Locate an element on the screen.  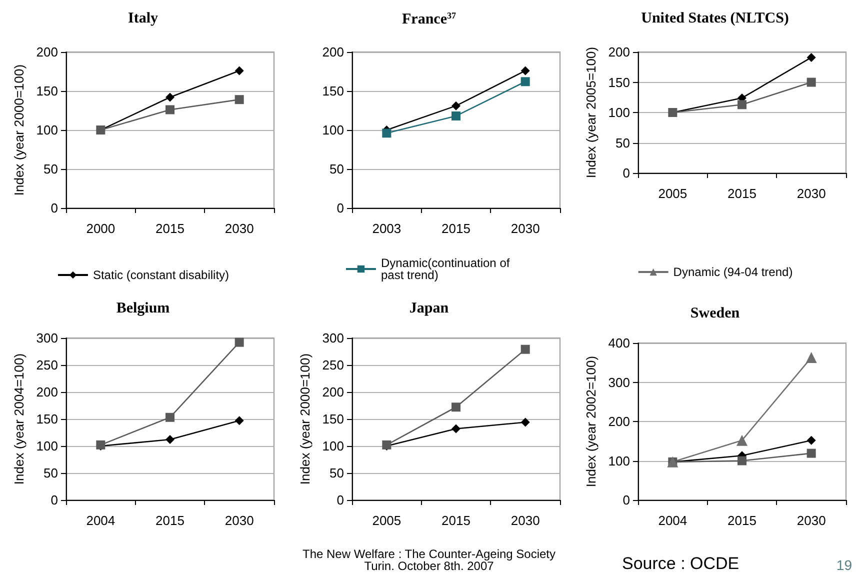
chart-title: Japan is located at coordinates (429, 308).